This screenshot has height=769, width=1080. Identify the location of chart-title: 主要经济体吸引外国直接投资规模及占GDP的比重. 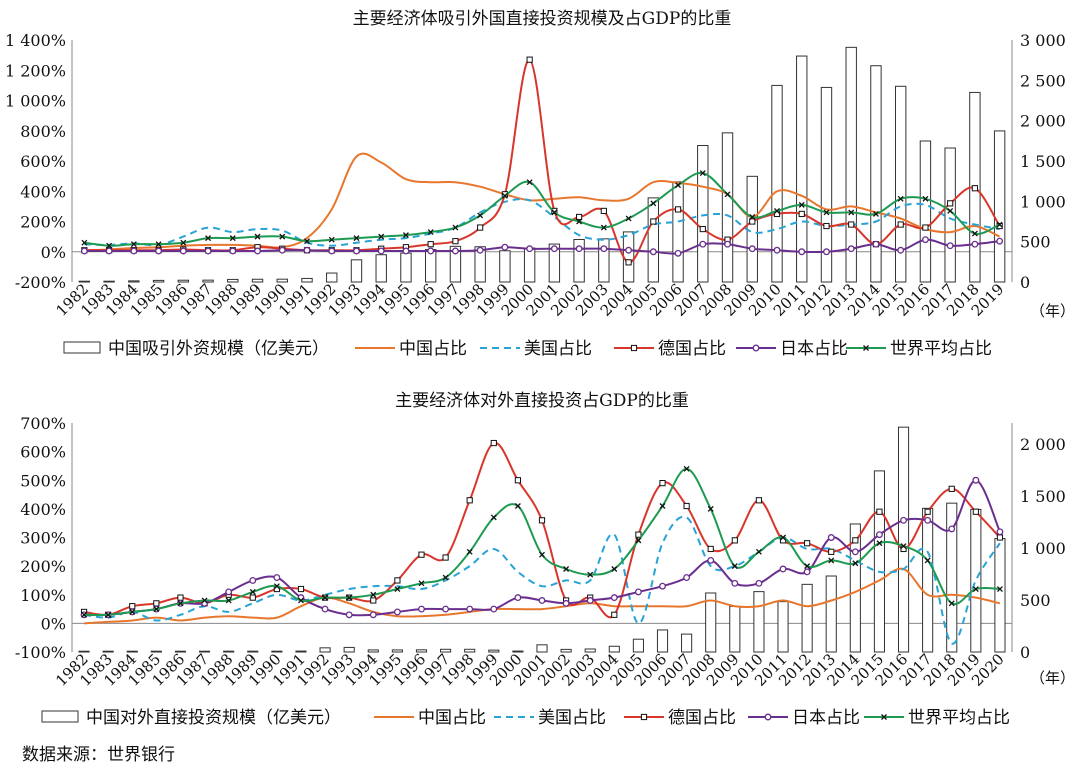
(542, 19).